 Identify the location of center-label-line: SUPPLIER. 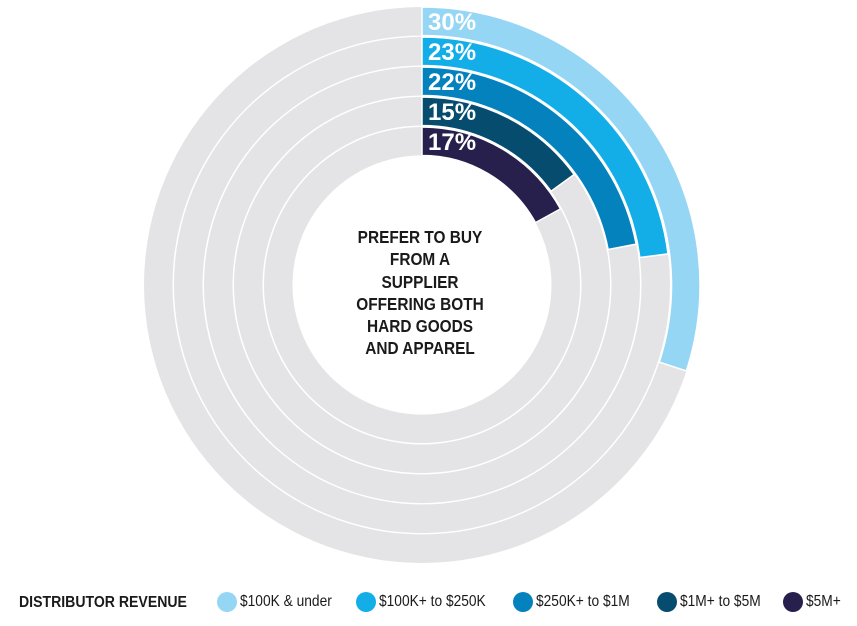
(420, 281).